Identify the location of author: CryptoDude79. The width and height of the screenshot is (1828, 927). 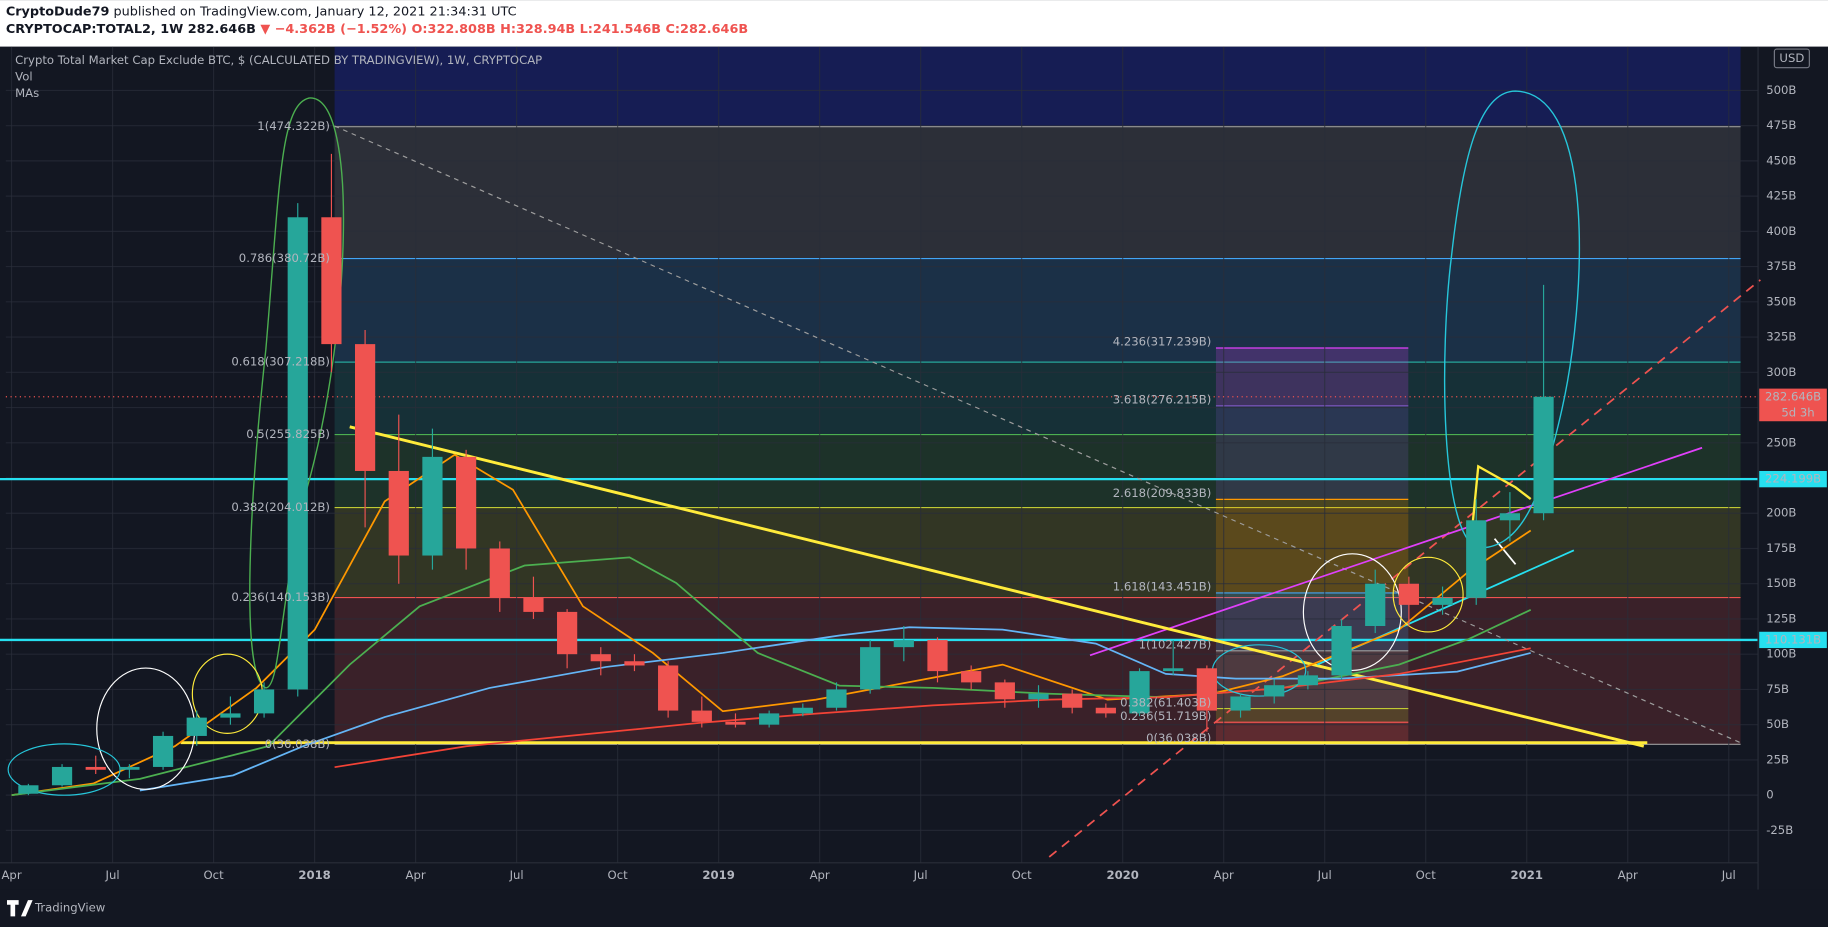
(58, 11).